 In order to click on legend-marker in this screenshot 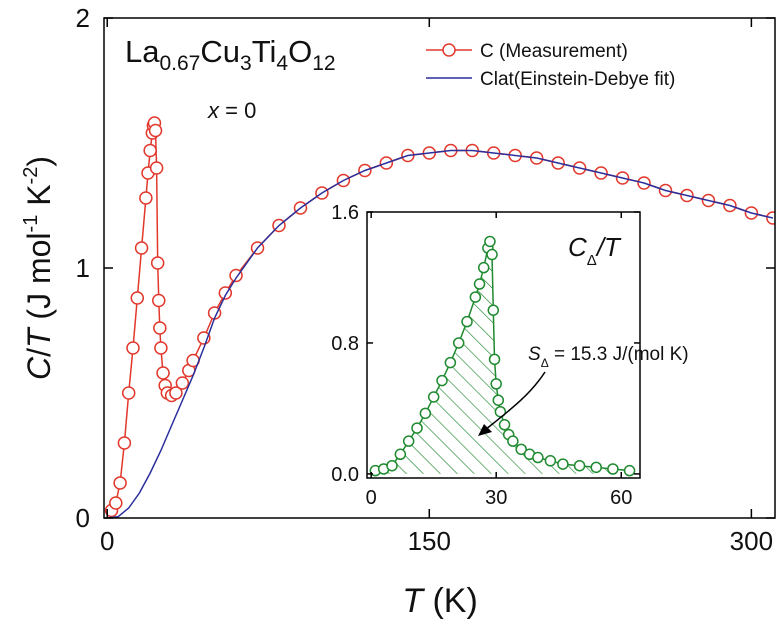, I will do `click(449, 50)`.